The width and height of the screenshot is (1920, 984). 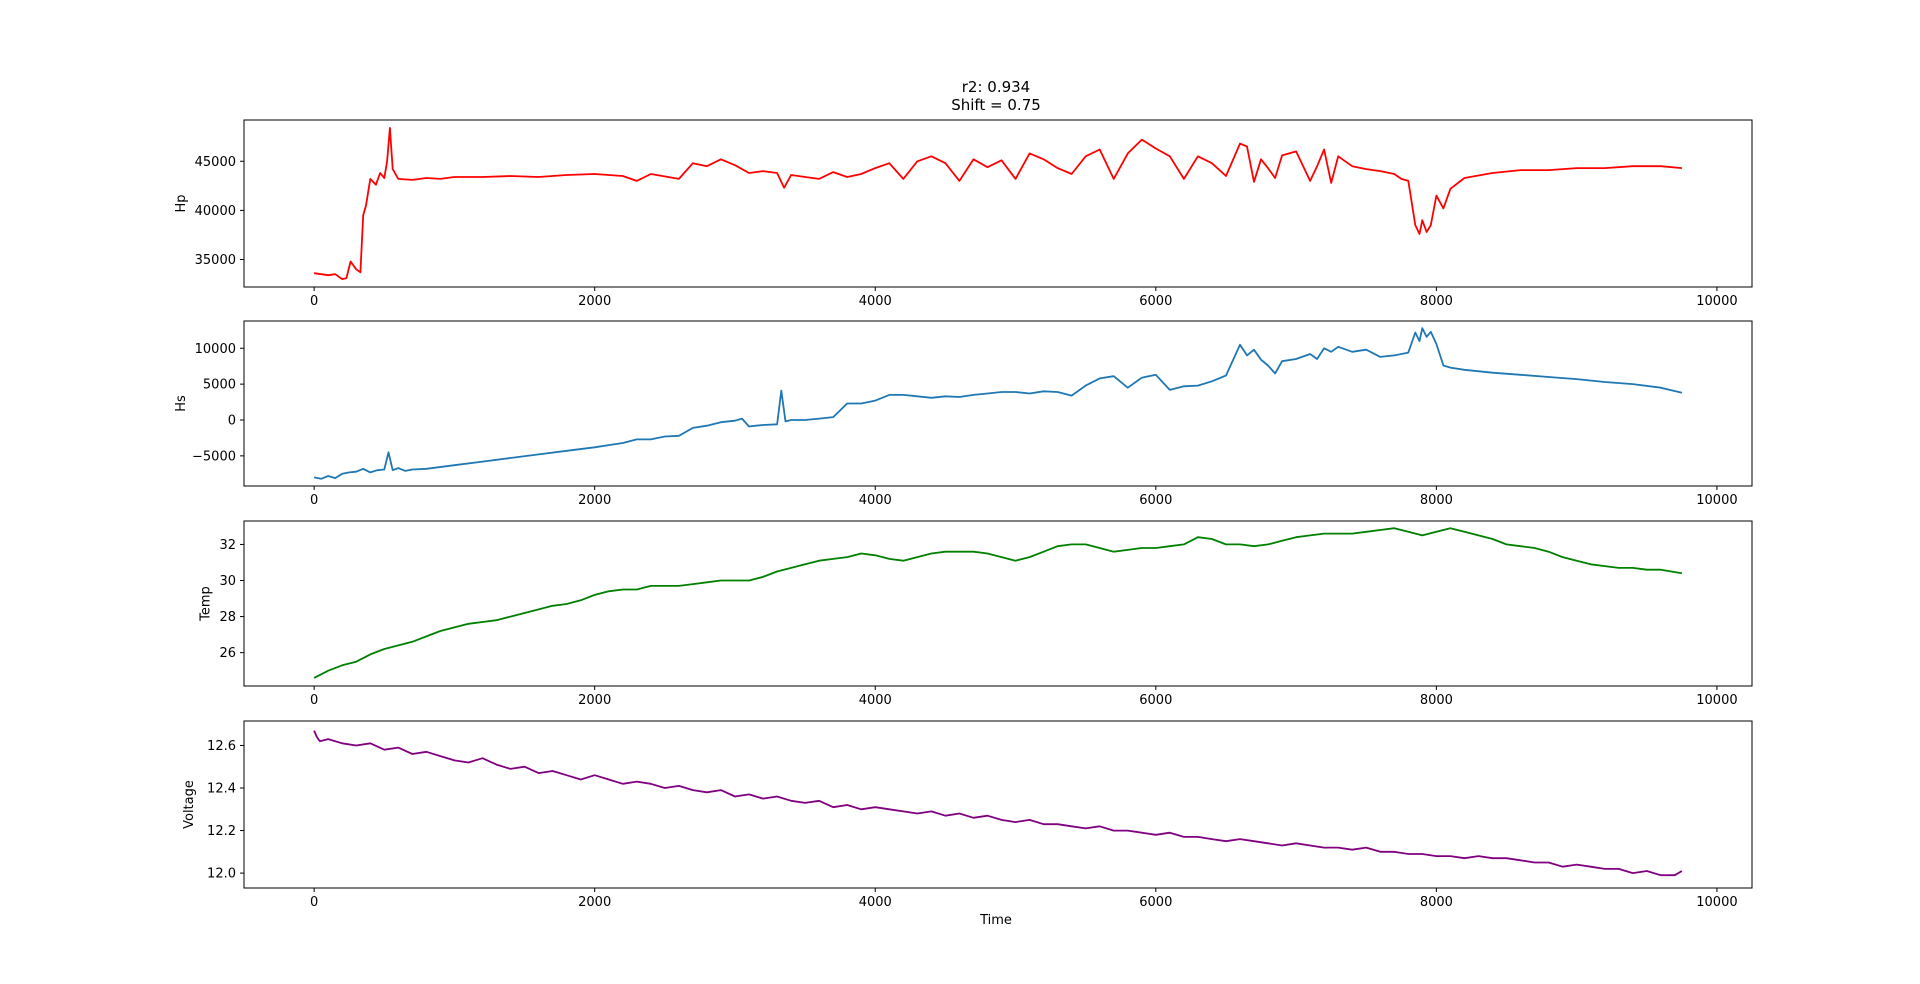 What do you see at coordinates (221, 831) in the screenshot?
I see `y-tick-label: 12.2` at bounding box center [221, 831].